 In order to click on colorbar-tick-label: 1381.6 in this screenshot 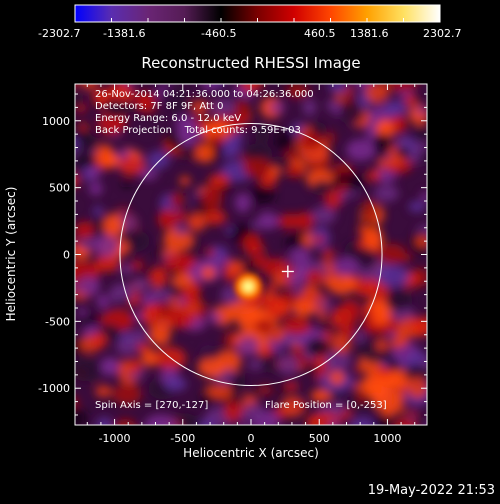, I will do `click(369, 33)`.